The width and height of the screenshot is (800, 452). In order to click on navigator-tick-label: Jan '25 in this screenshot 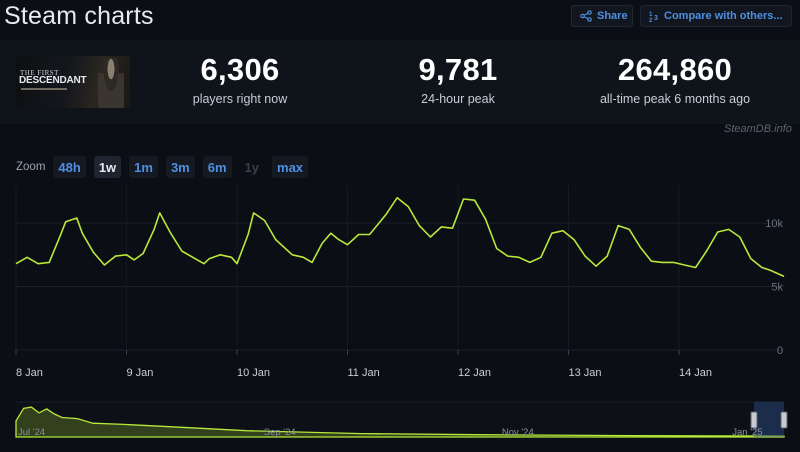, I will do `click(747, 432)`.